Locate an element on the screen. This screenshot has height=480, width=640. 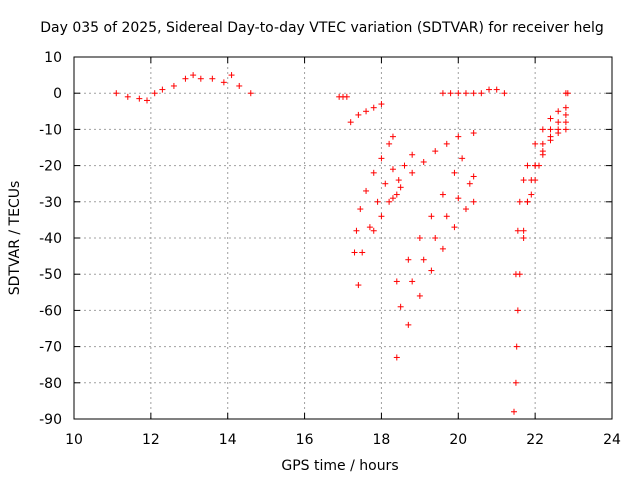
y-tick-labels: 10 0 -10 -20 -30 -40 -50 -60 -70 -80 -90 is located at coordinates (50, 239).